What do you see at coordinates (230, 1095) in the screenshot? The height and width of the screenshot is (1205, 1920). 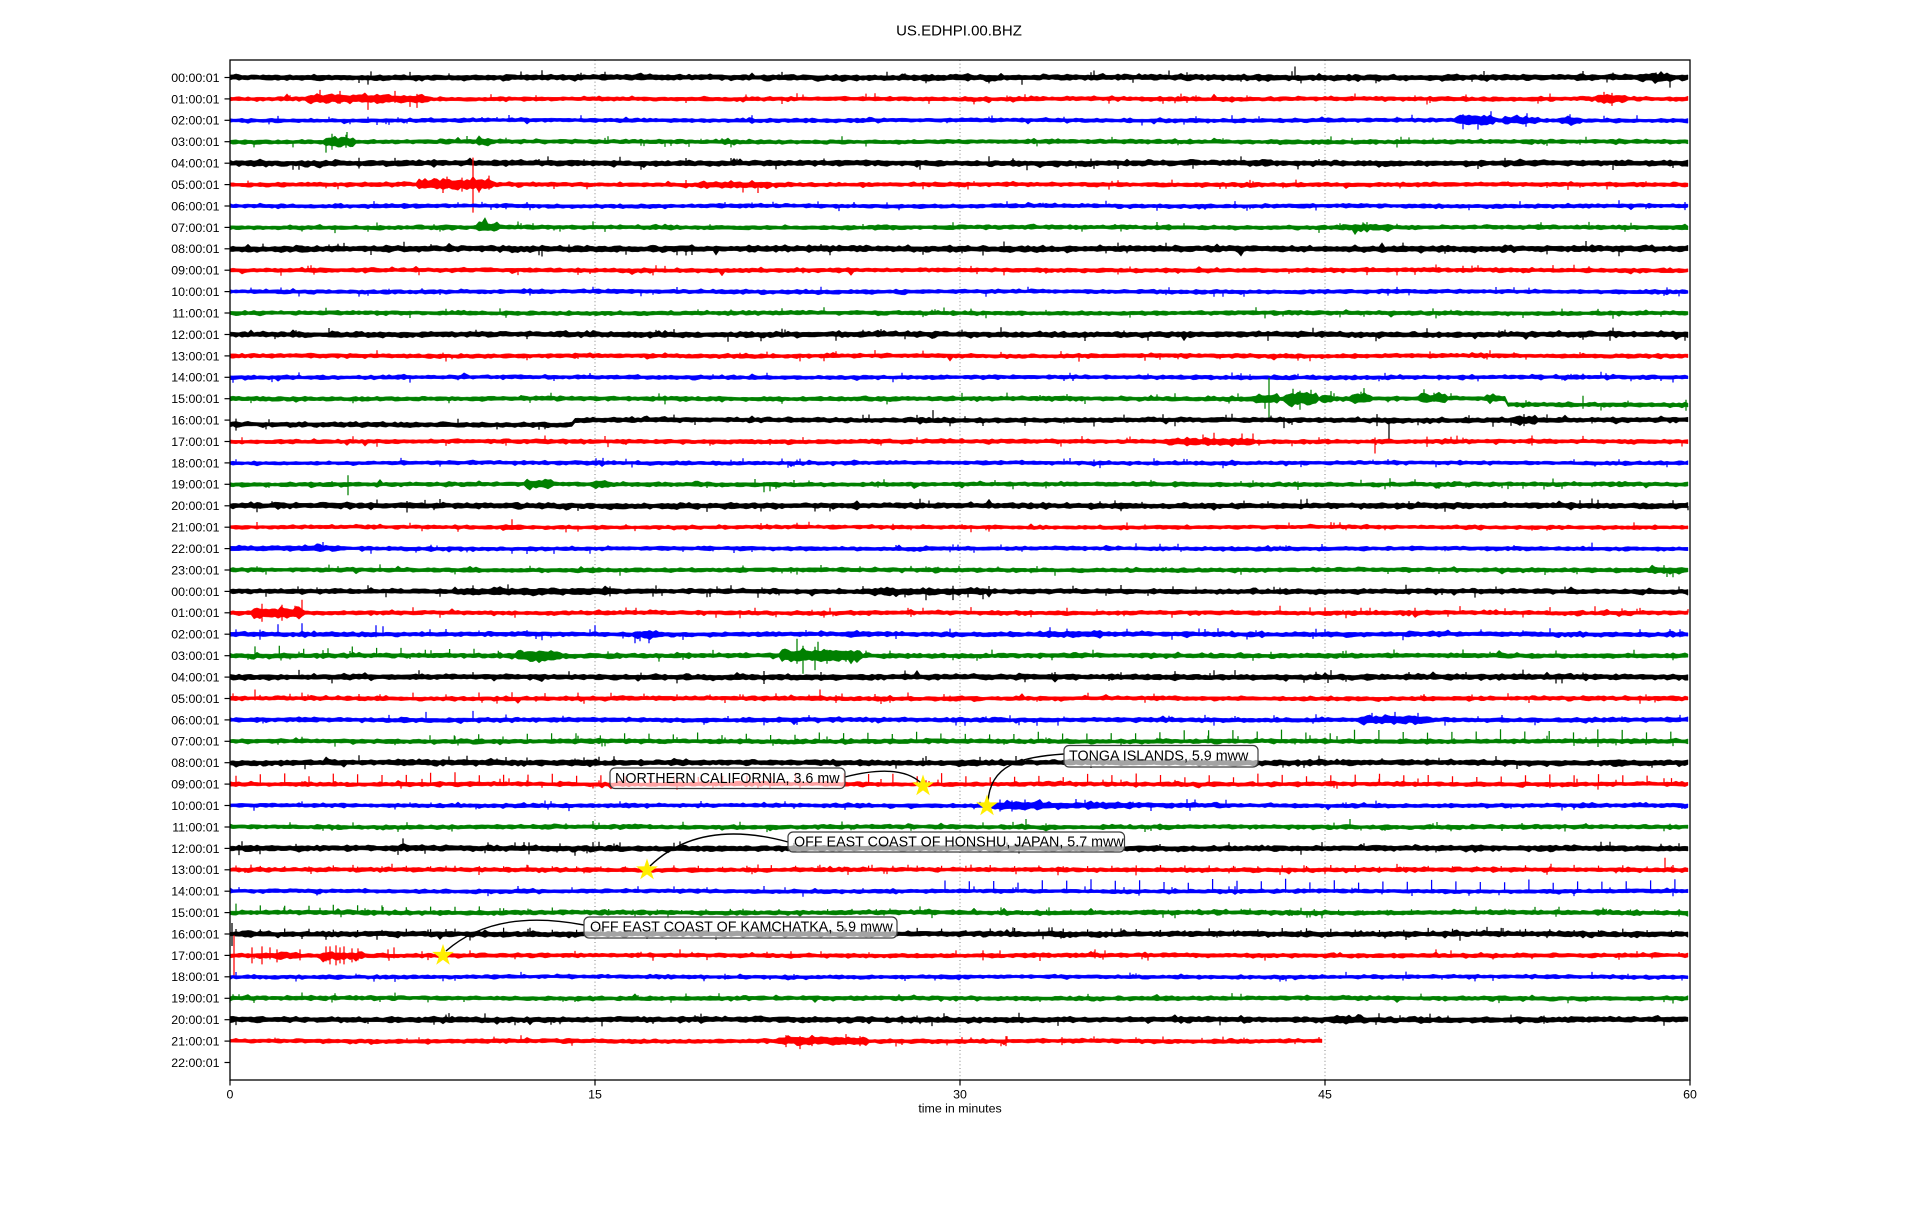 I see `svg-text: 0` at bounding box center [230, 1095].